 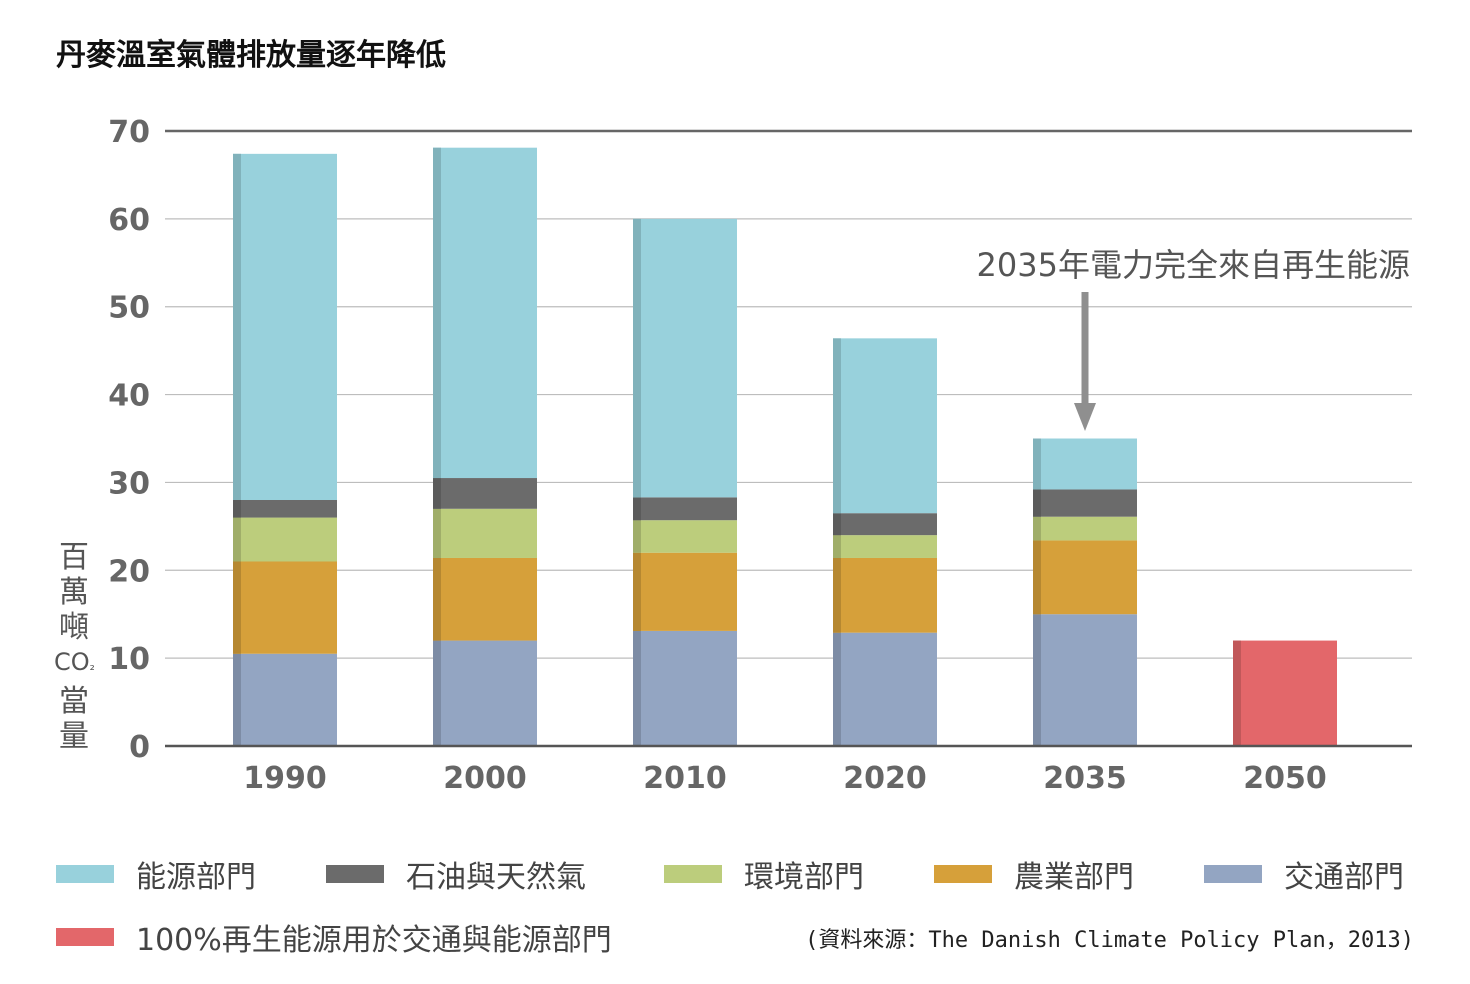 What do you see at coordinates (1193, 265) in the screenshot?
I see `annotation-text: 2035年電力完全來自再生能源` at bounding box center [1193, 265].